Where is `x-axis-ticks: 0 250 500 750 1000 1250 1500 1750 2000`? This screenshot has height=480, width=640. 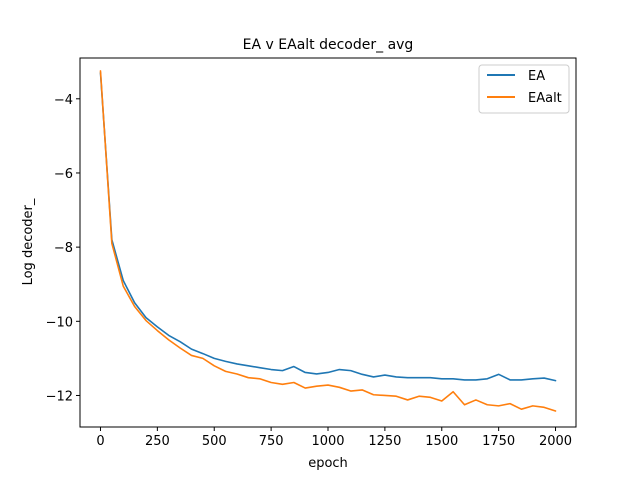
x-axis-ticks: 0 250 500 750 1000 1250 1500 1750 2000 is located at coordinates (334, 438).